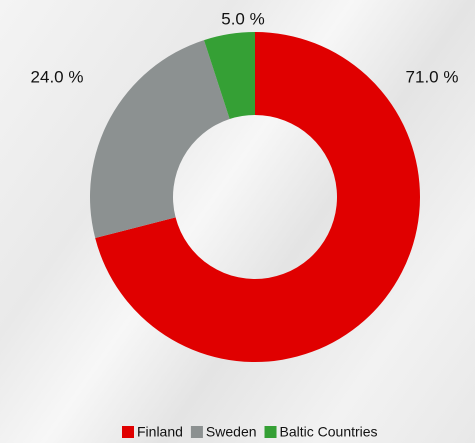 The height and width of the screenshot is (443, 475). Describe the element at coordinates (160, 432) in the screenshot. I see `legend-label: Finland` at that location.